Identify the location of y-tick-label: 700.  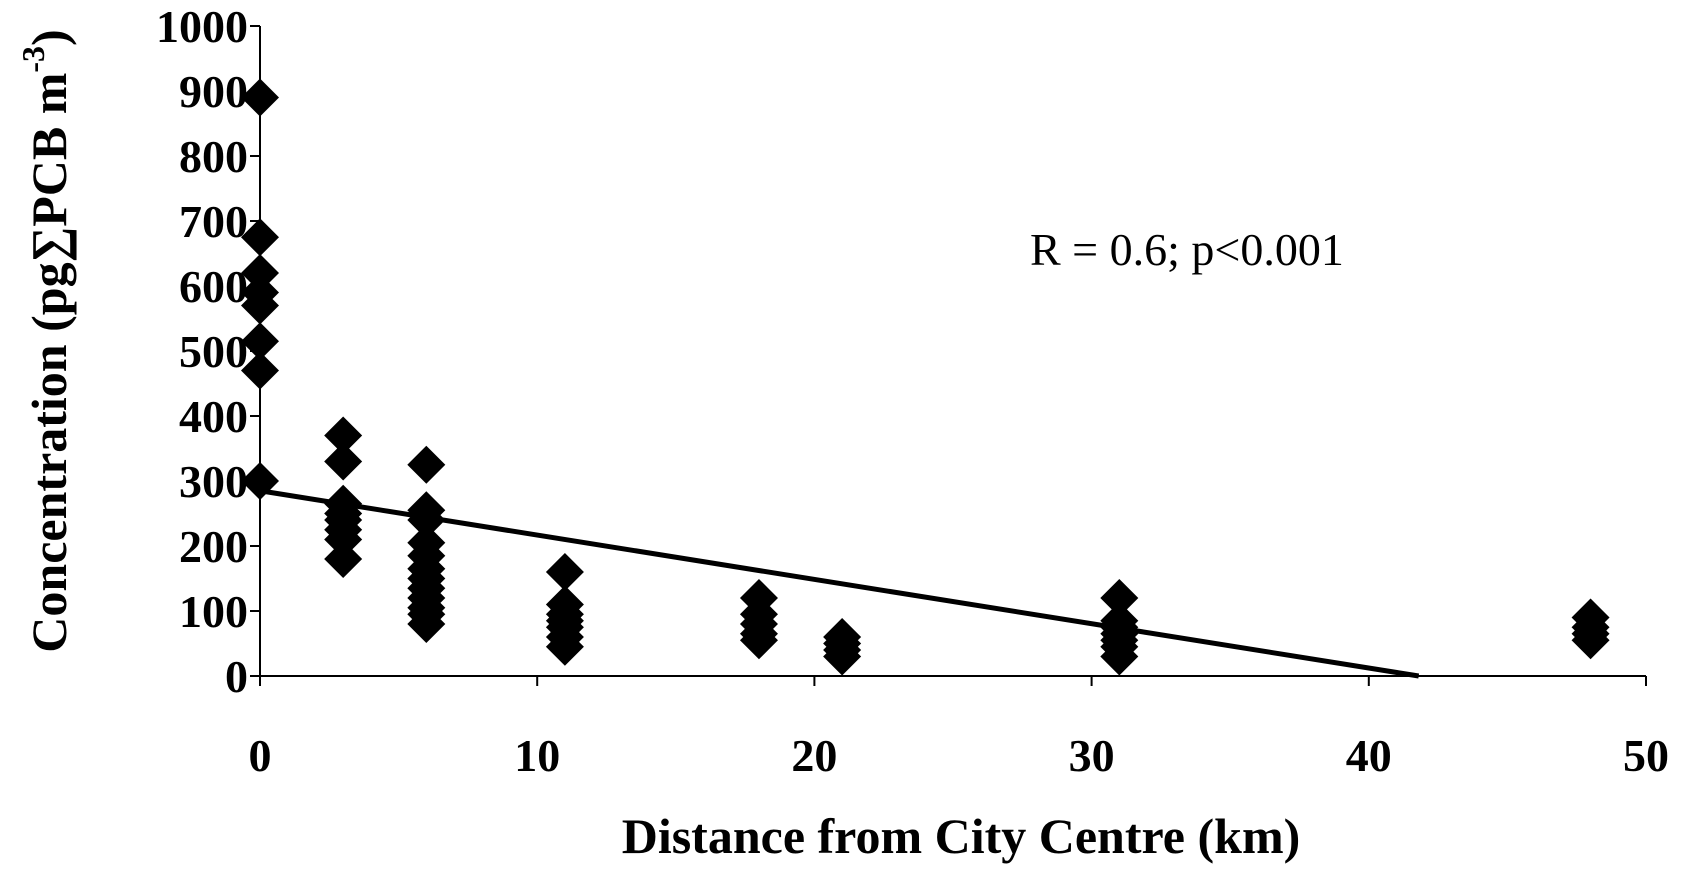
(213, 221).